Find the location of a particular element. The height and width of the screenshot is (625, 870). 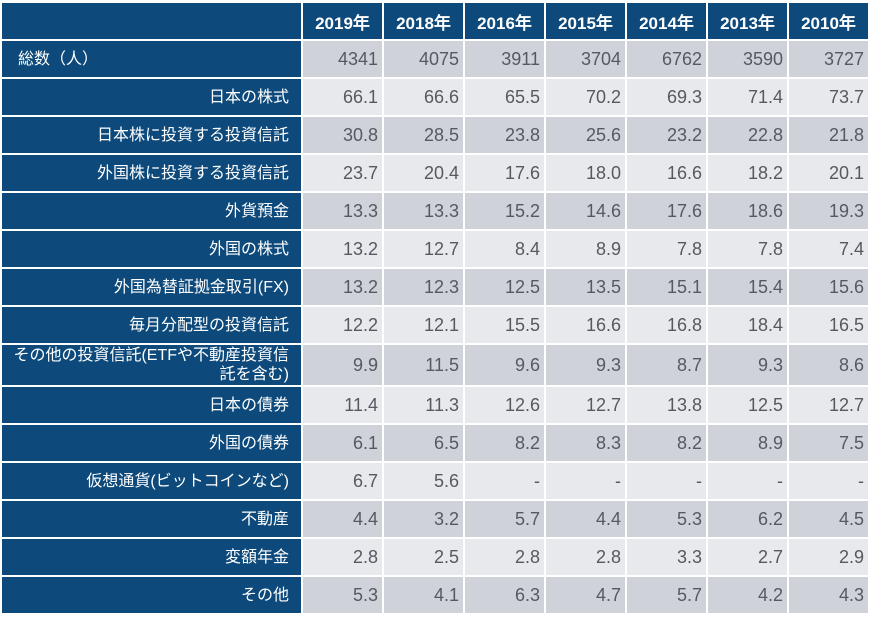

value-cell: 16.5 is located at coordinates (828, 325).